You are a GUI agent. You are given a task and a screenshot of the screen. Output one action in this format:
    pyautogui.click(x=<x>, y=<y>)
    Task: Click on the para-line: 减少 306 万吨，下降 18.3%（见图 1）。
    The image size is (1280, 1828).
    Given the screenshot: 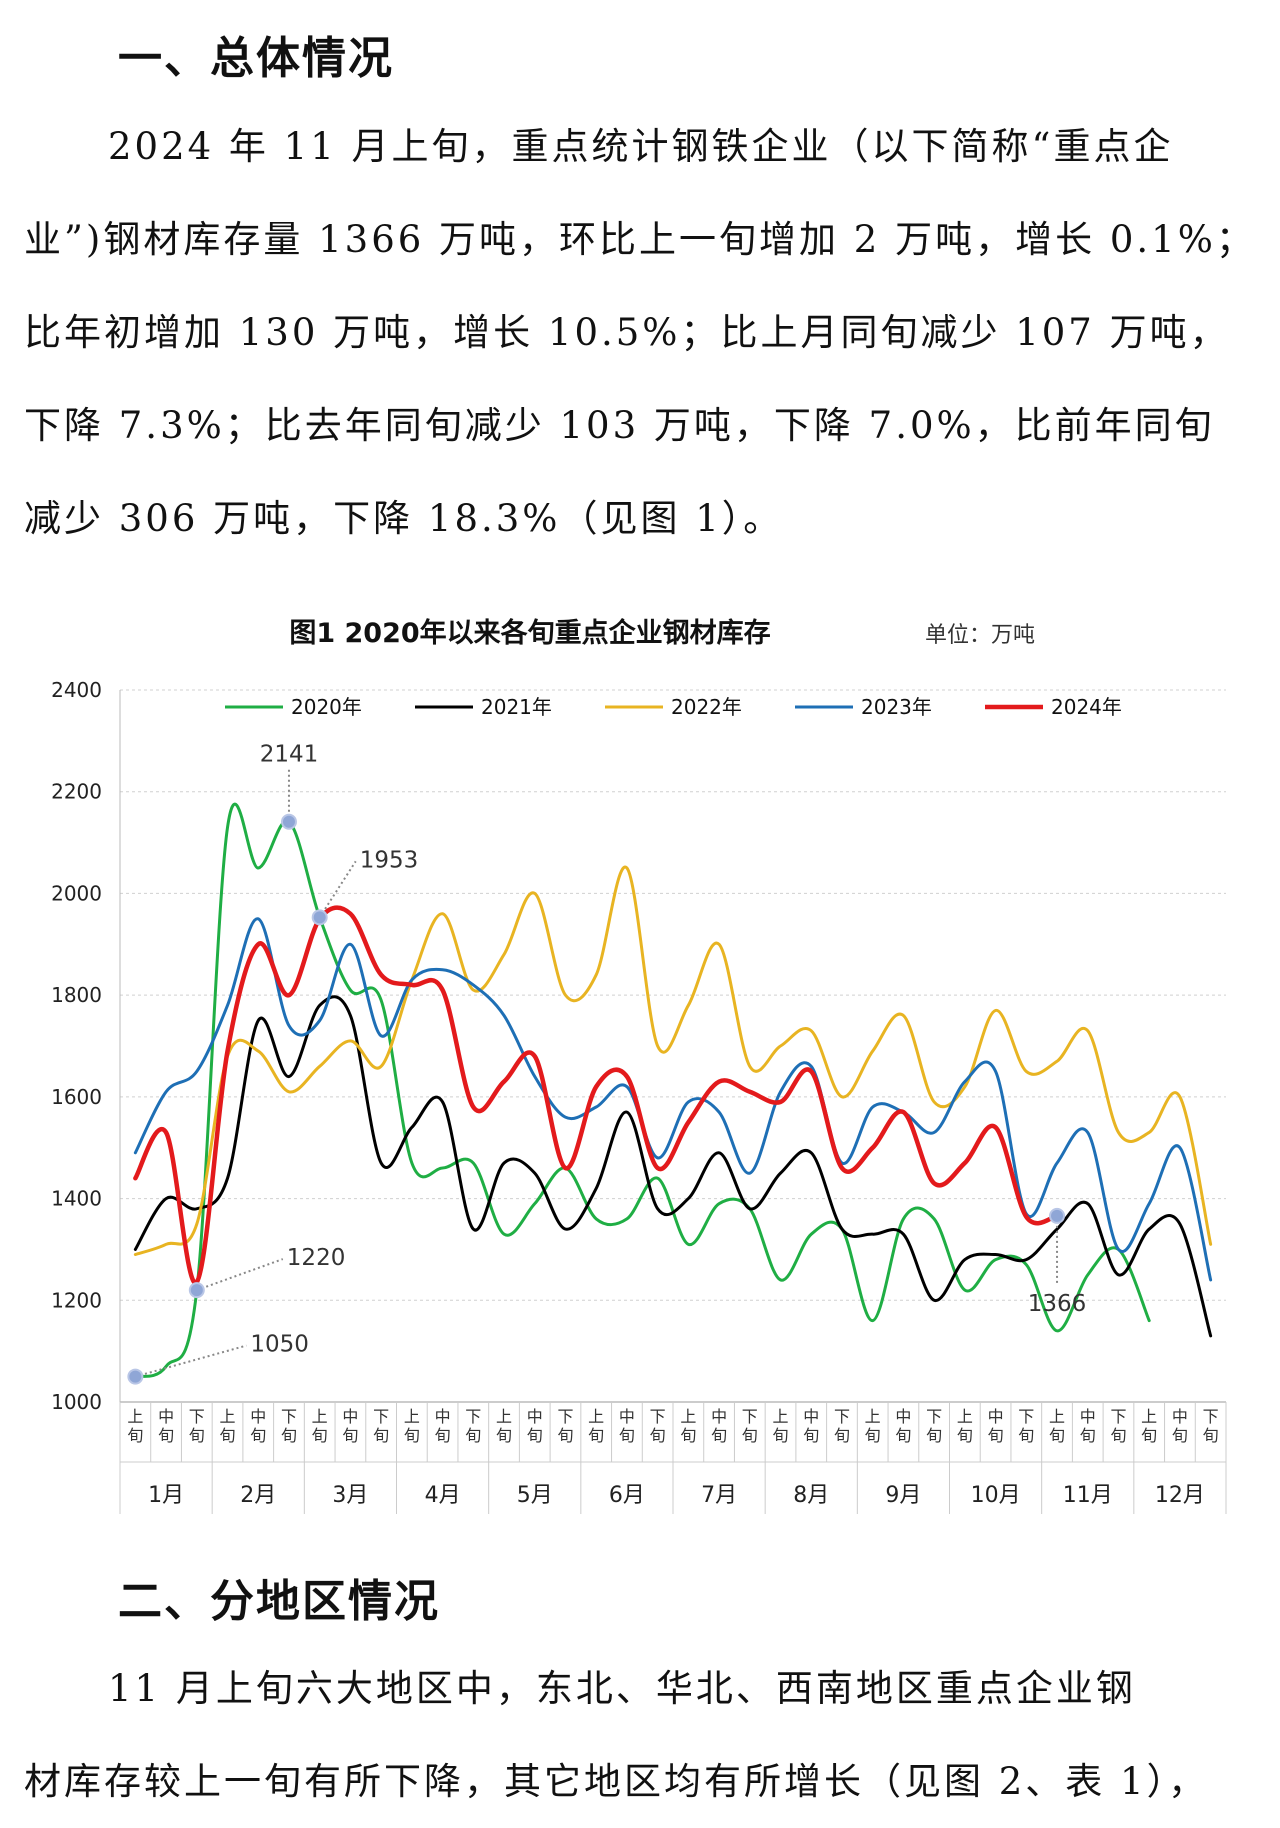 What is the action you would take?
    pyautogui.click(x=404, y=518)
    